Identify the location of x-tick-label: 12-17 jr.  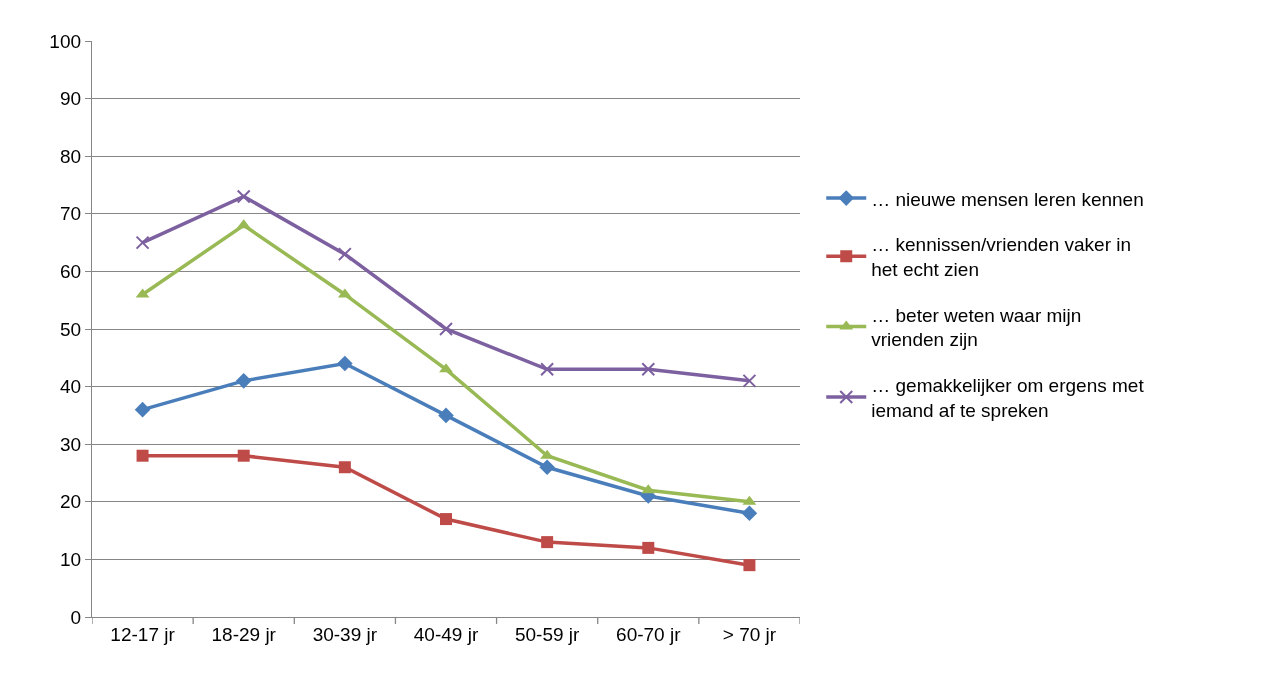
(143, 634).